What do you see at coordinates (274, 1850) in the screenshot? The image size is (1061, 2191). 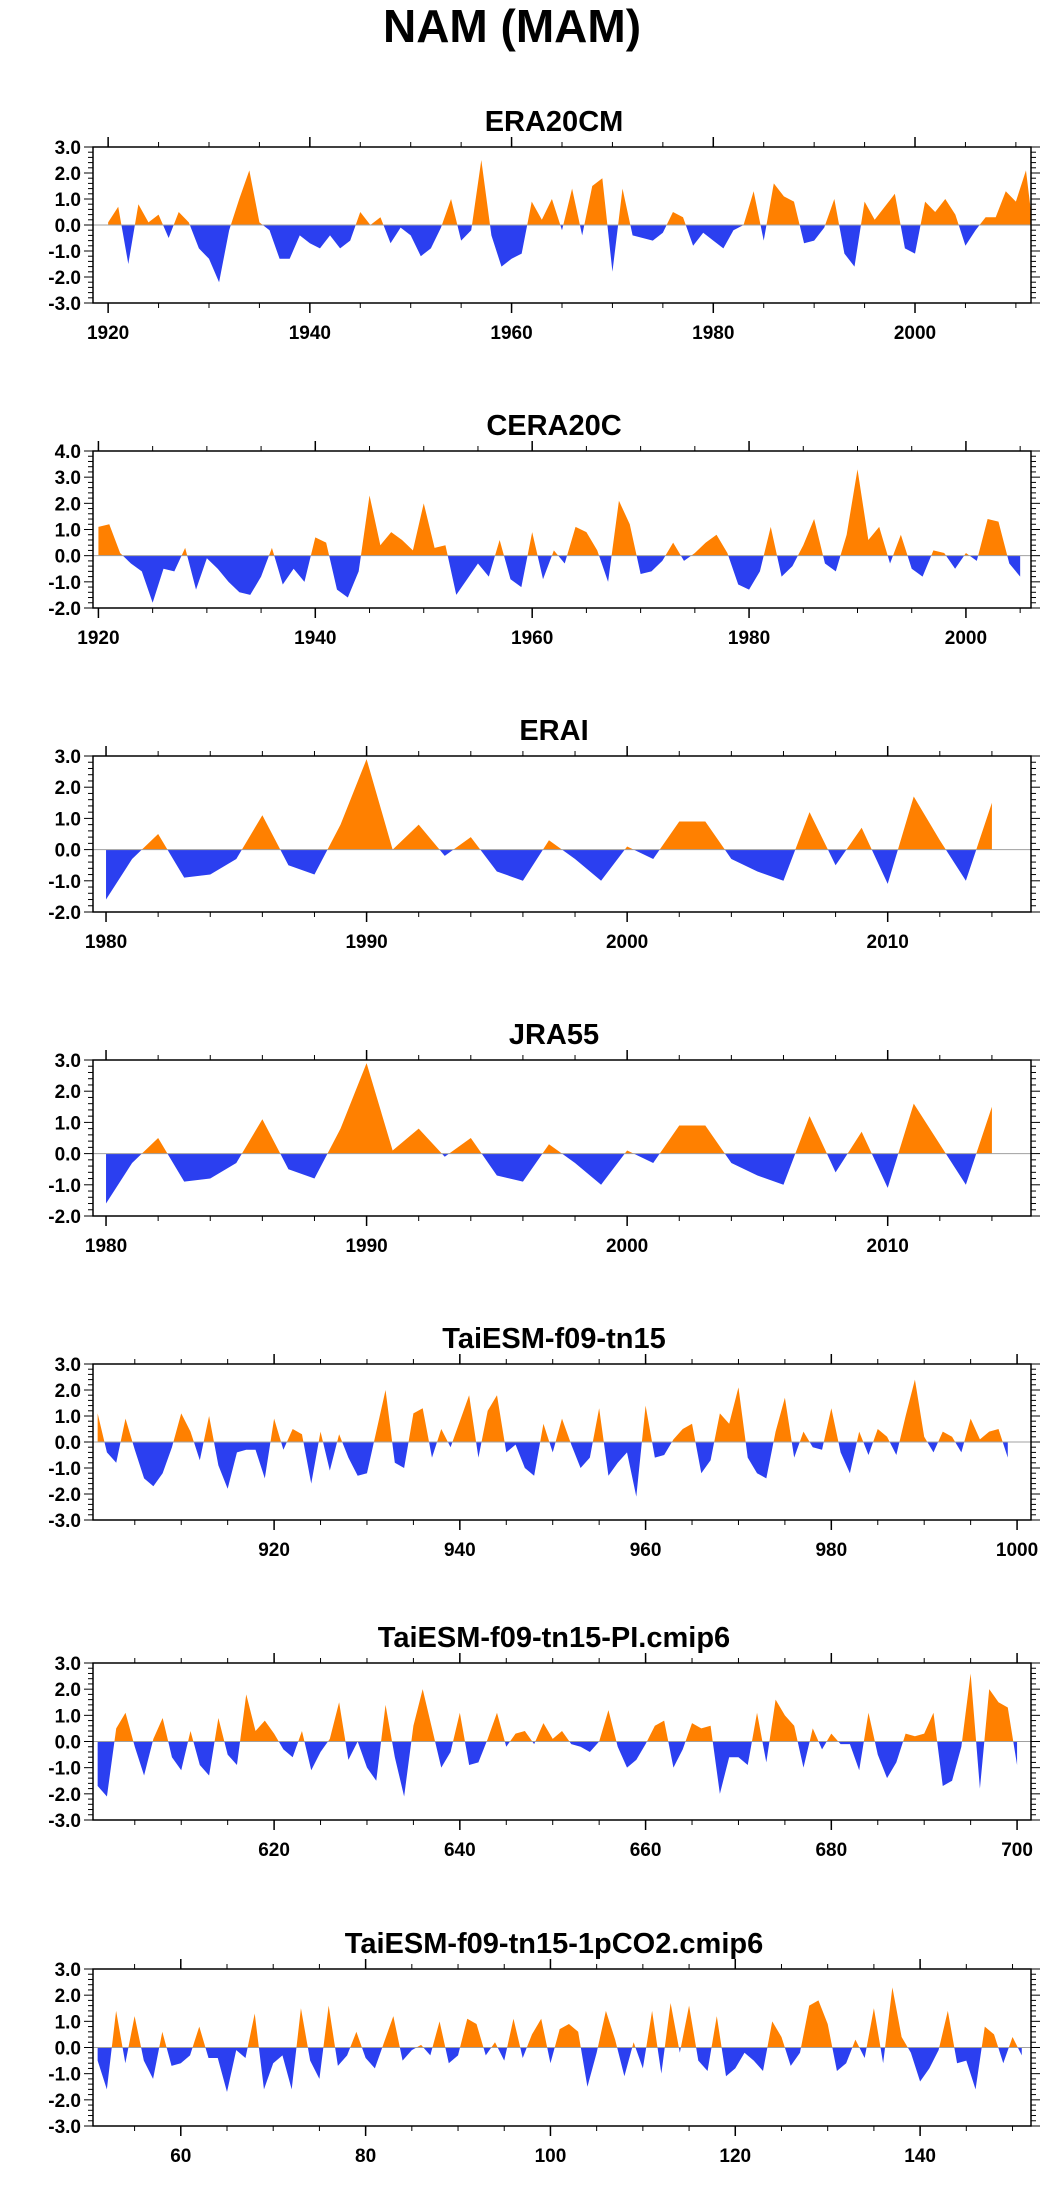 I see `x-tick-label: 620` at bounding box center [274, 1850].